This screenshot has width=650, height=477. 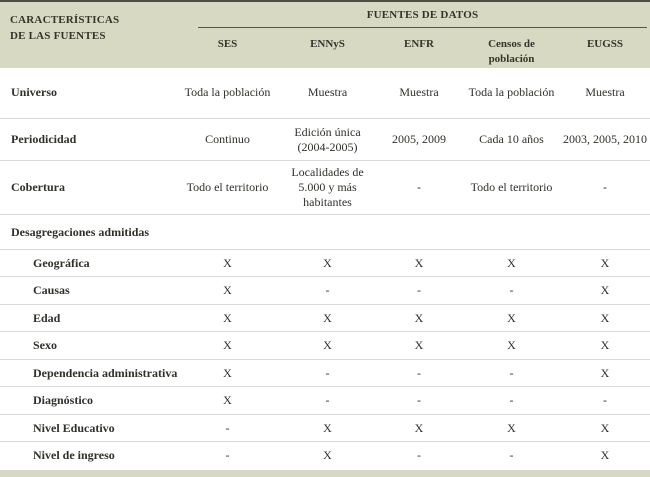 I want to click on row-label: Diagnóstico, so click(x=87, y=401).